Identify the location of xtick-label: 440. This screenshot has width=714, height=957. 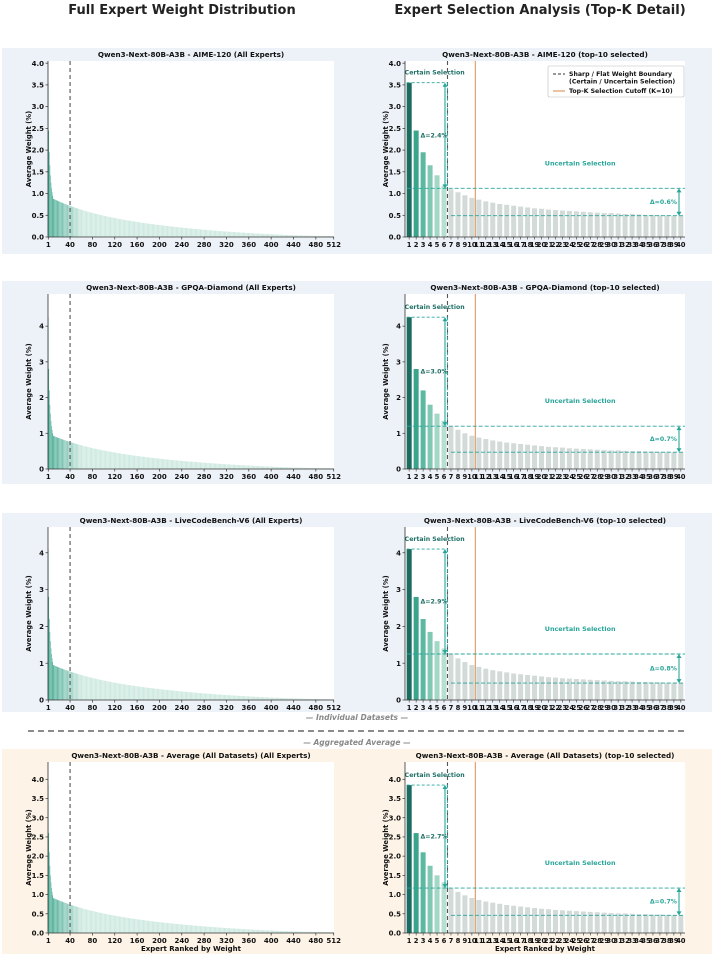
(293, 477).